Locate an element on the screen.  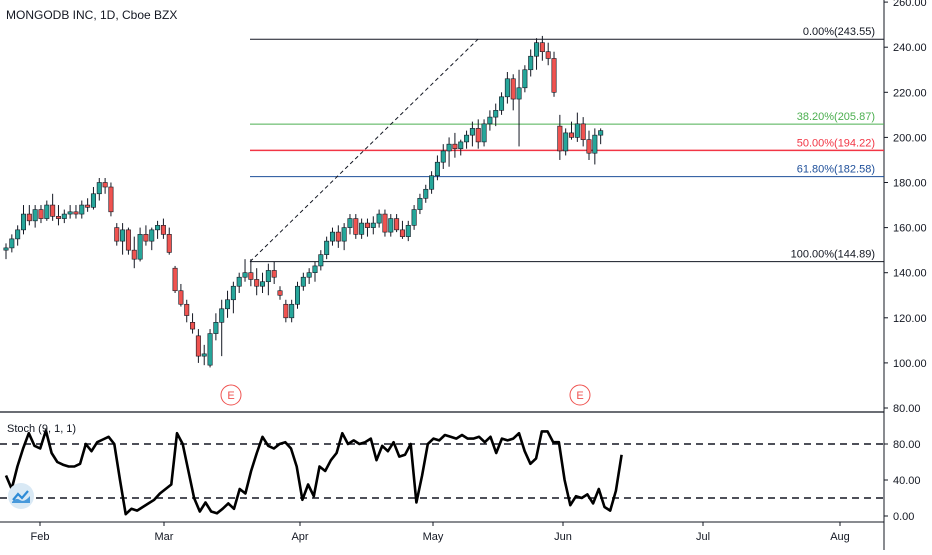
stoch-line is located at coordinates (313, 472).